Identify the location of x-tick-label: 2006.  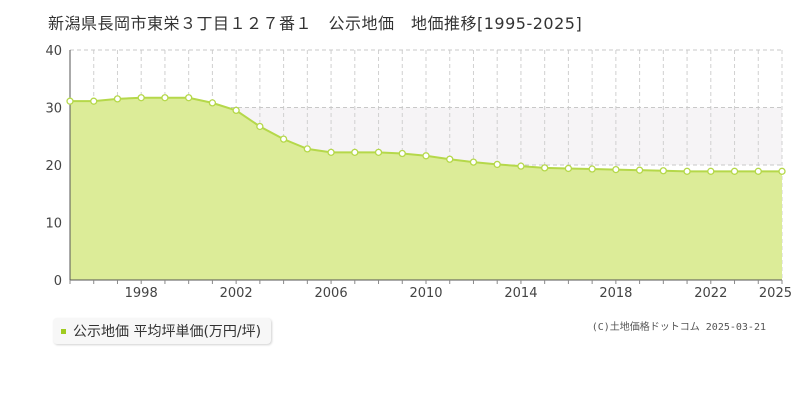
(331, 293).